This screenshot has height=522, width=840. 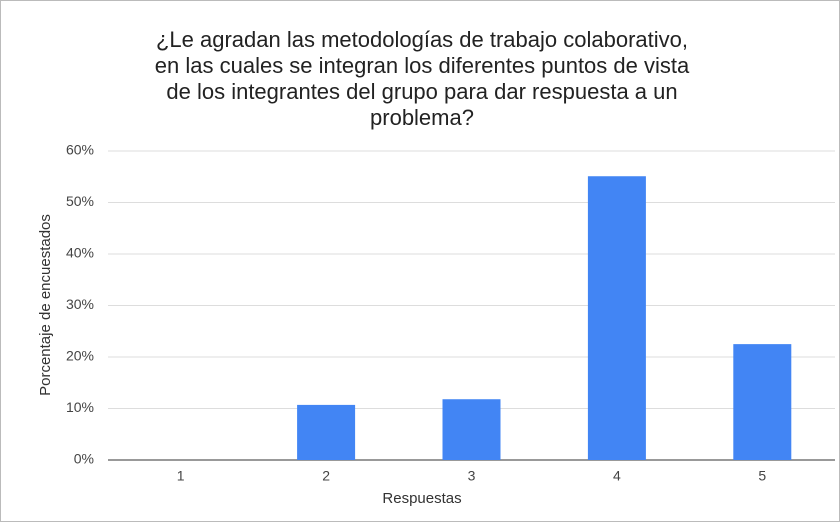 What do you see at coordinates (84, 459) in the screenshot?
I see `y-tick-label: 0%` at bounding box center [84, 459].